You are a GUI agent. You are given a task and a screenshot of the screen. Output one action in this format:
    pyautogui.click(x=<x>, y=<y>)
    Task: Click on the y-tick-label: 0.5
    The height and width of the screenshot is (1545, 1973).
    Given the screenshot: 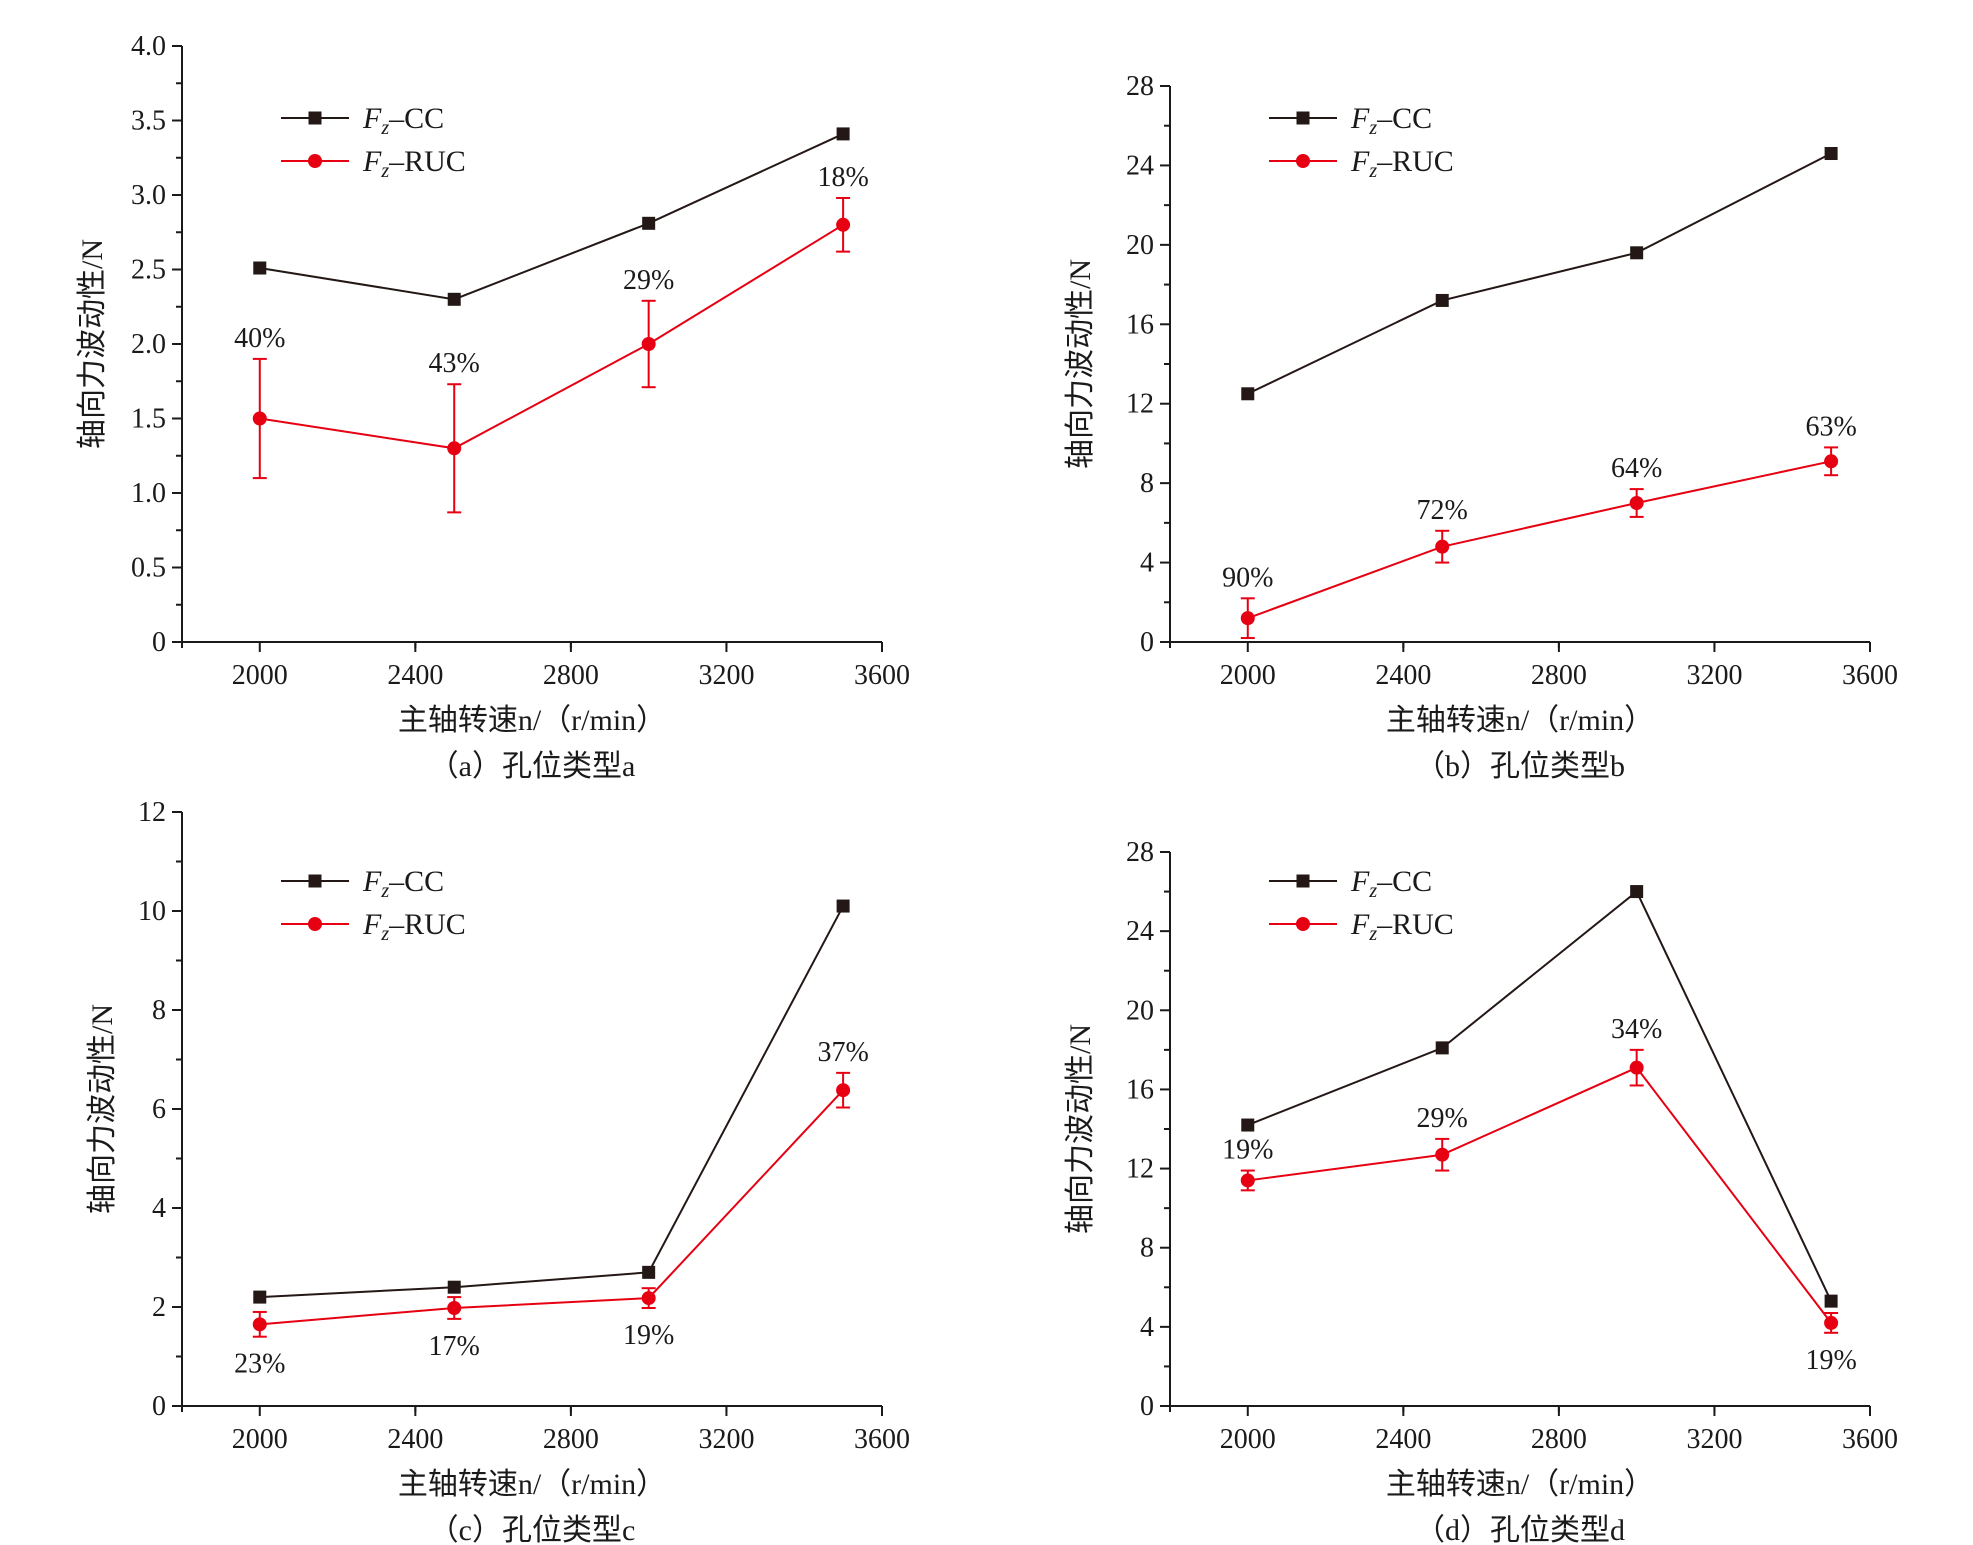 What is the action you would take?
    pyautogui.click(x=148, y=568)
    